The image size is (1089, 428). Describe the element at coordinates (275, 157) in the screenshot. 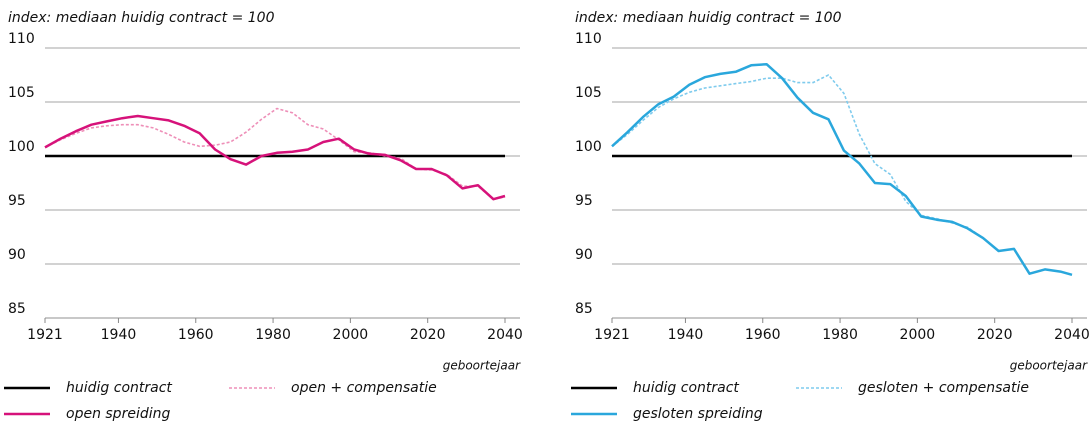

I see `series-line` at that location.